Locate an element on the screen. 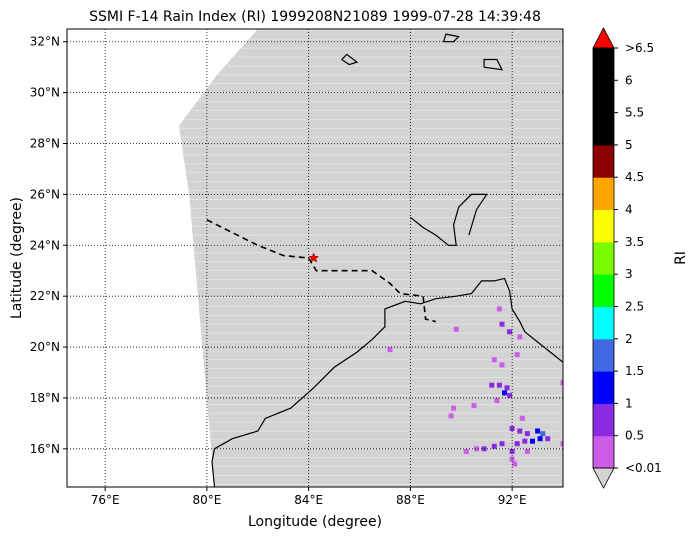  y-tick-label: 22°N is located at coordinates (45, 296).